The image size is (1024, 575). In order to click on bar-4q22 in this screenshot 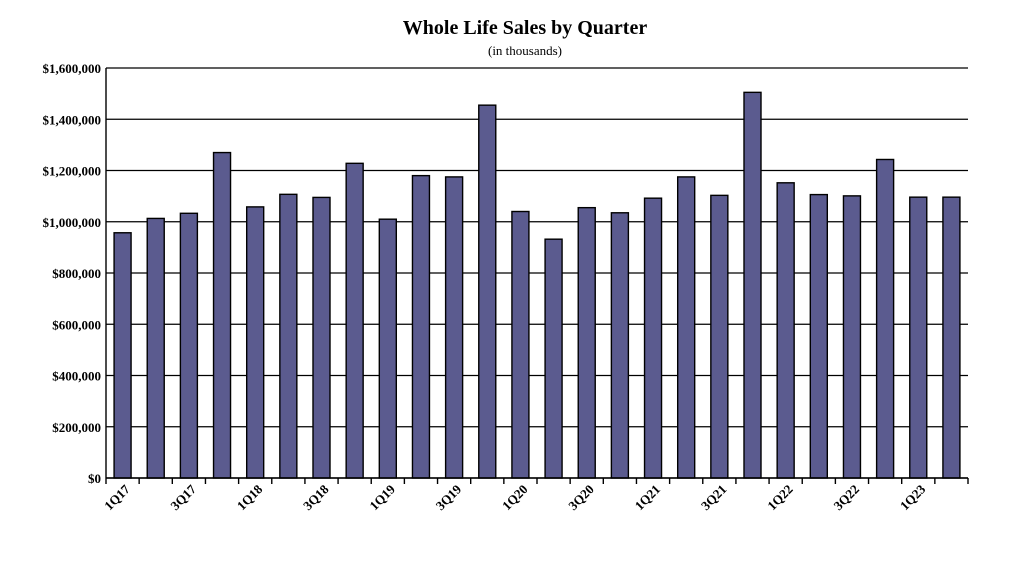, I will do `click(885, 318)`.